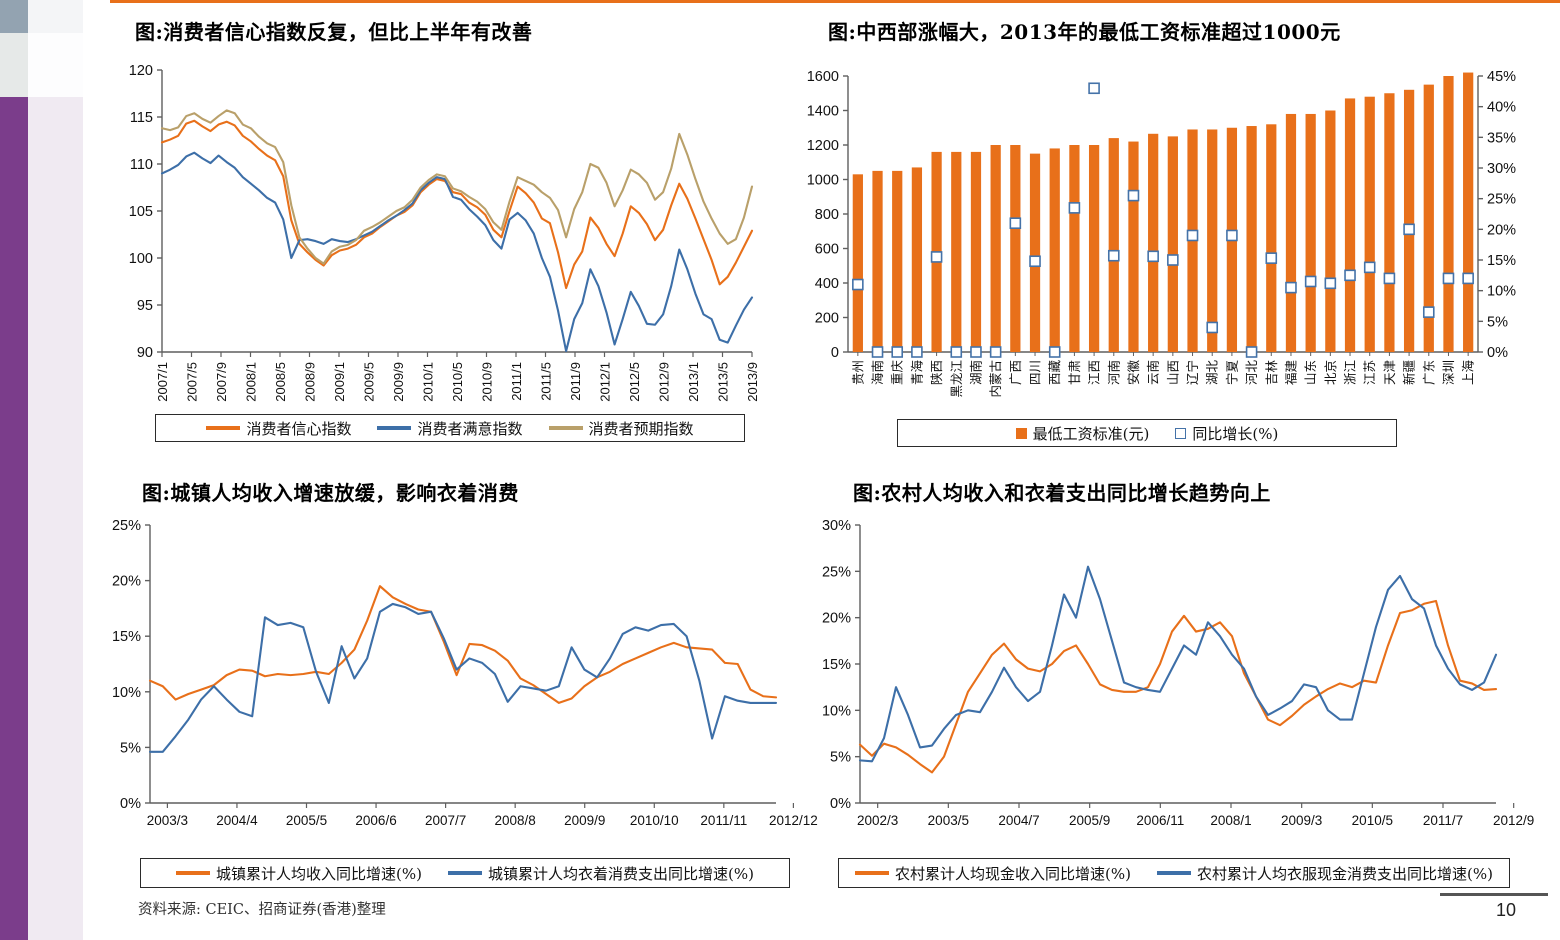 This screenshot has width=1560, height=940. What do you see at coordinates (897, 373) in the screenshot?
I see `category-label: 重庆` at bounding box center [897, 373].